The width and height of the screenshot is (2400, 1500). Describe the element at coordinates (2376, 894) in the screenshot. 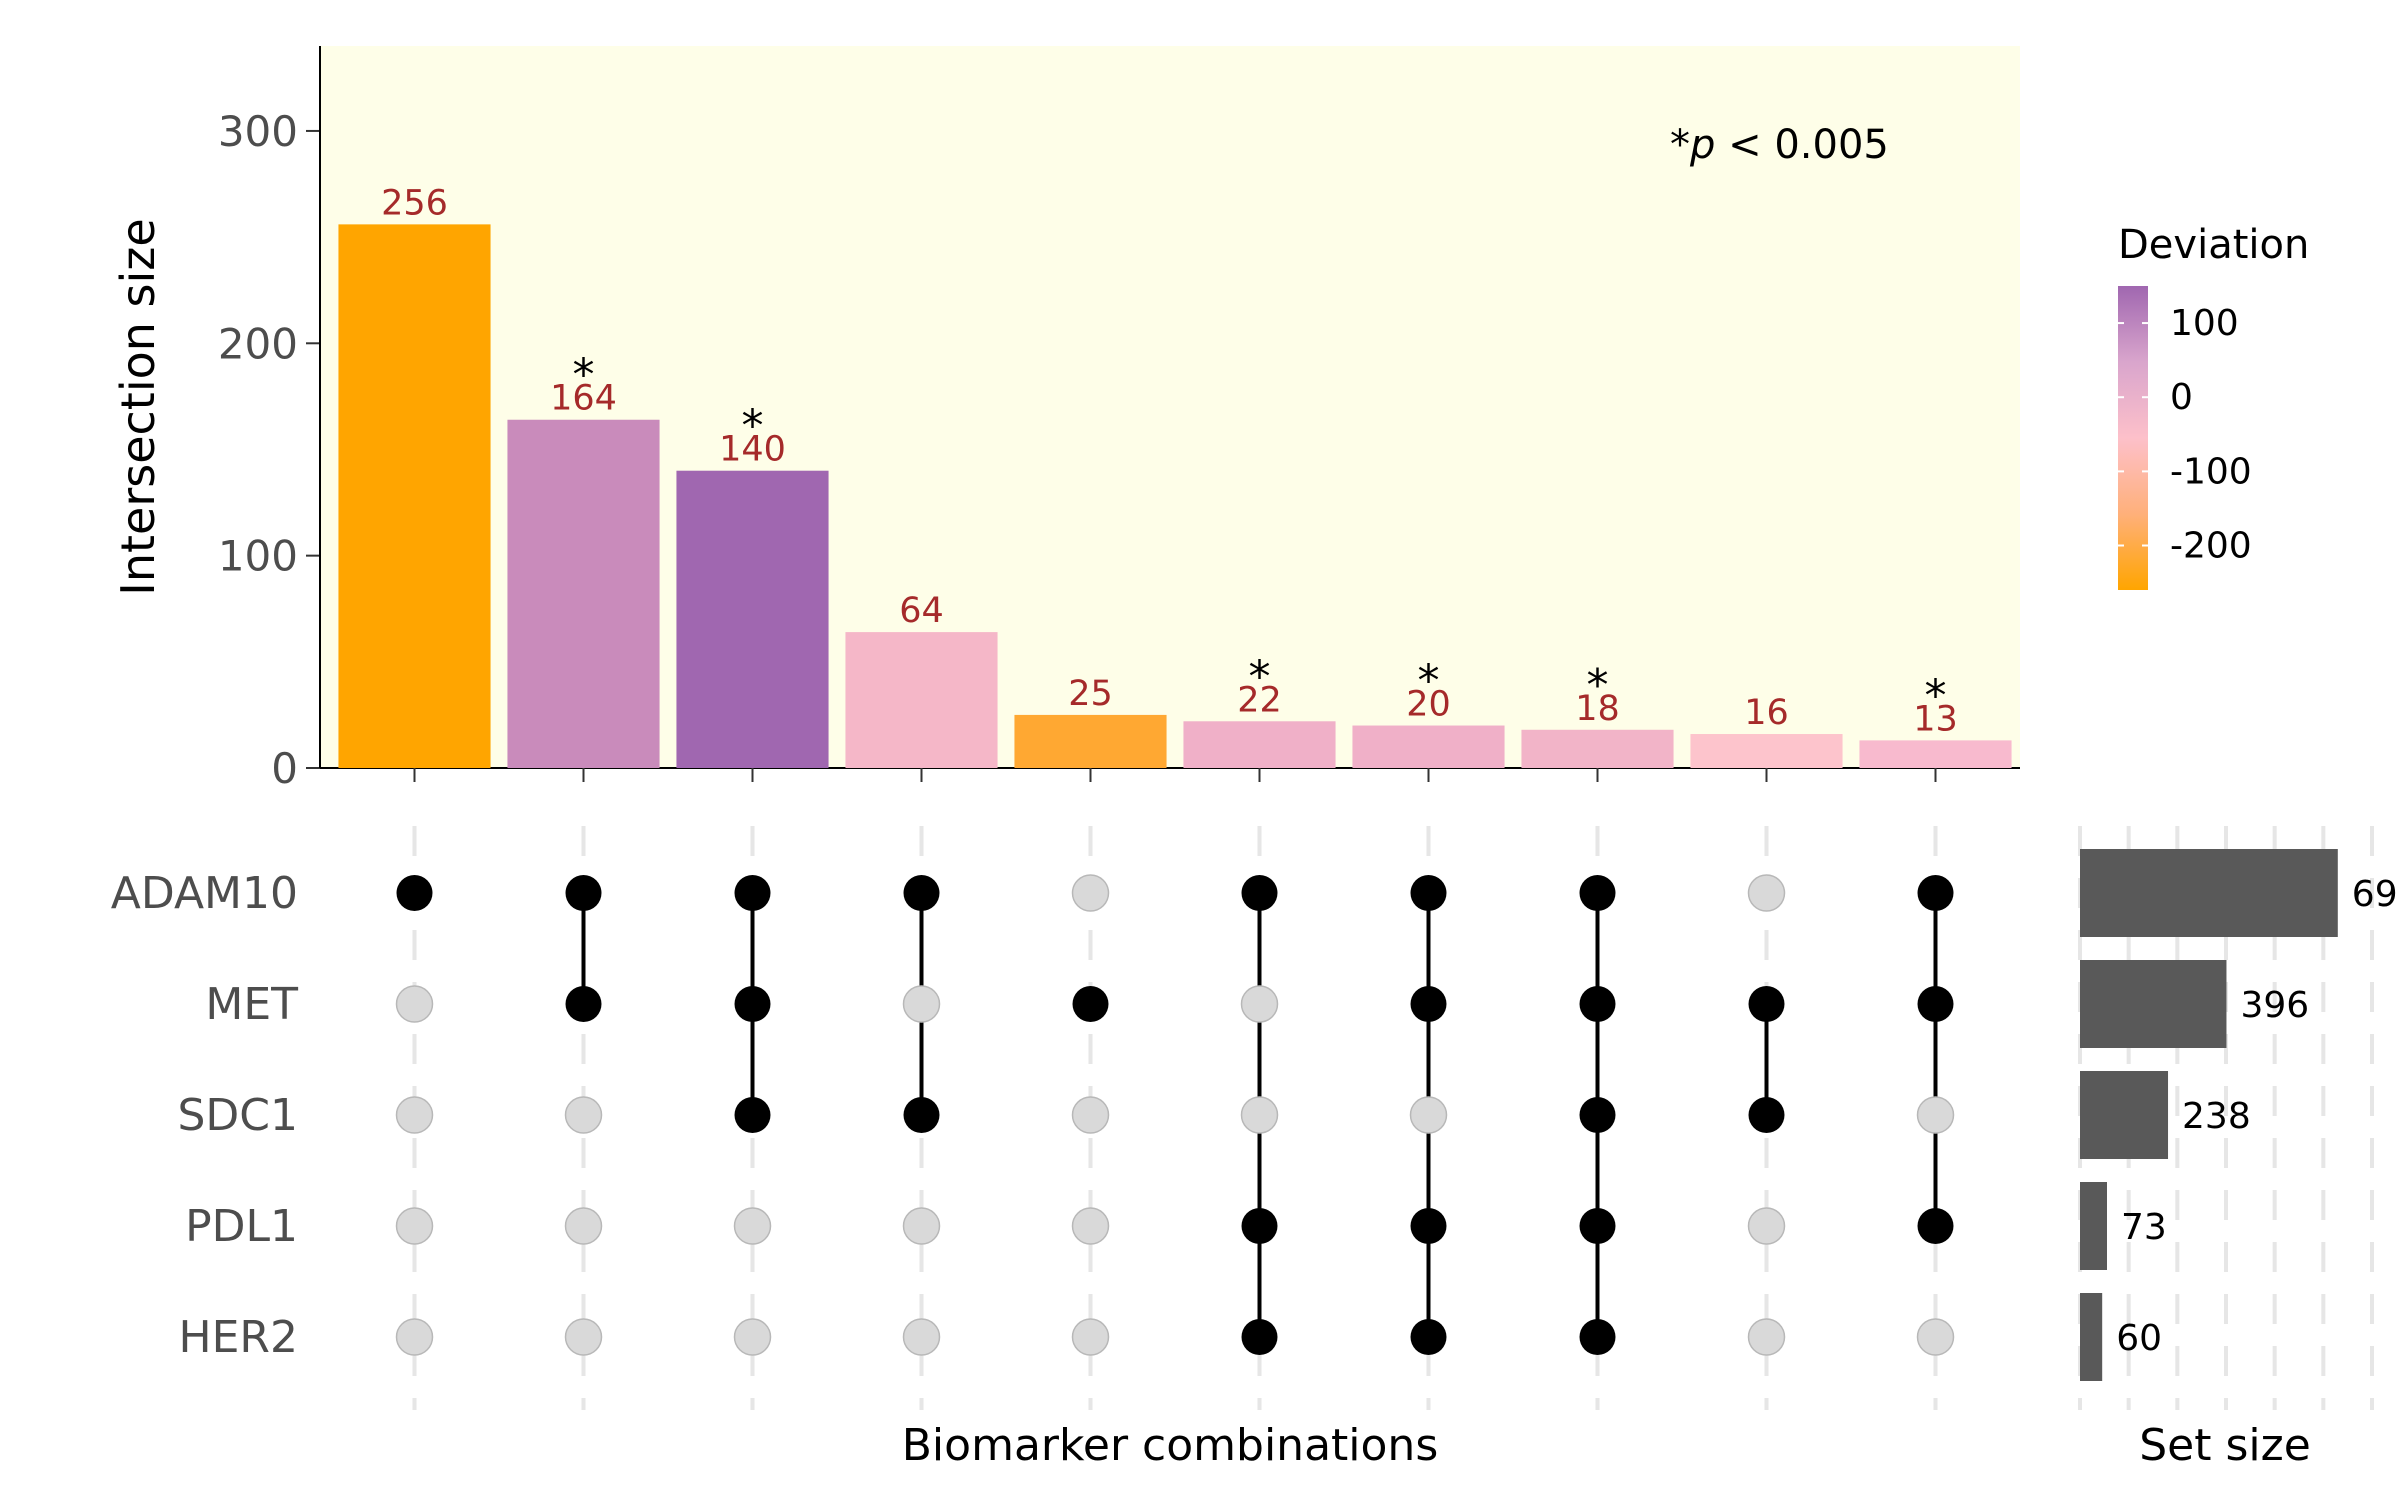

I see `set-size-value: 697` at that location.